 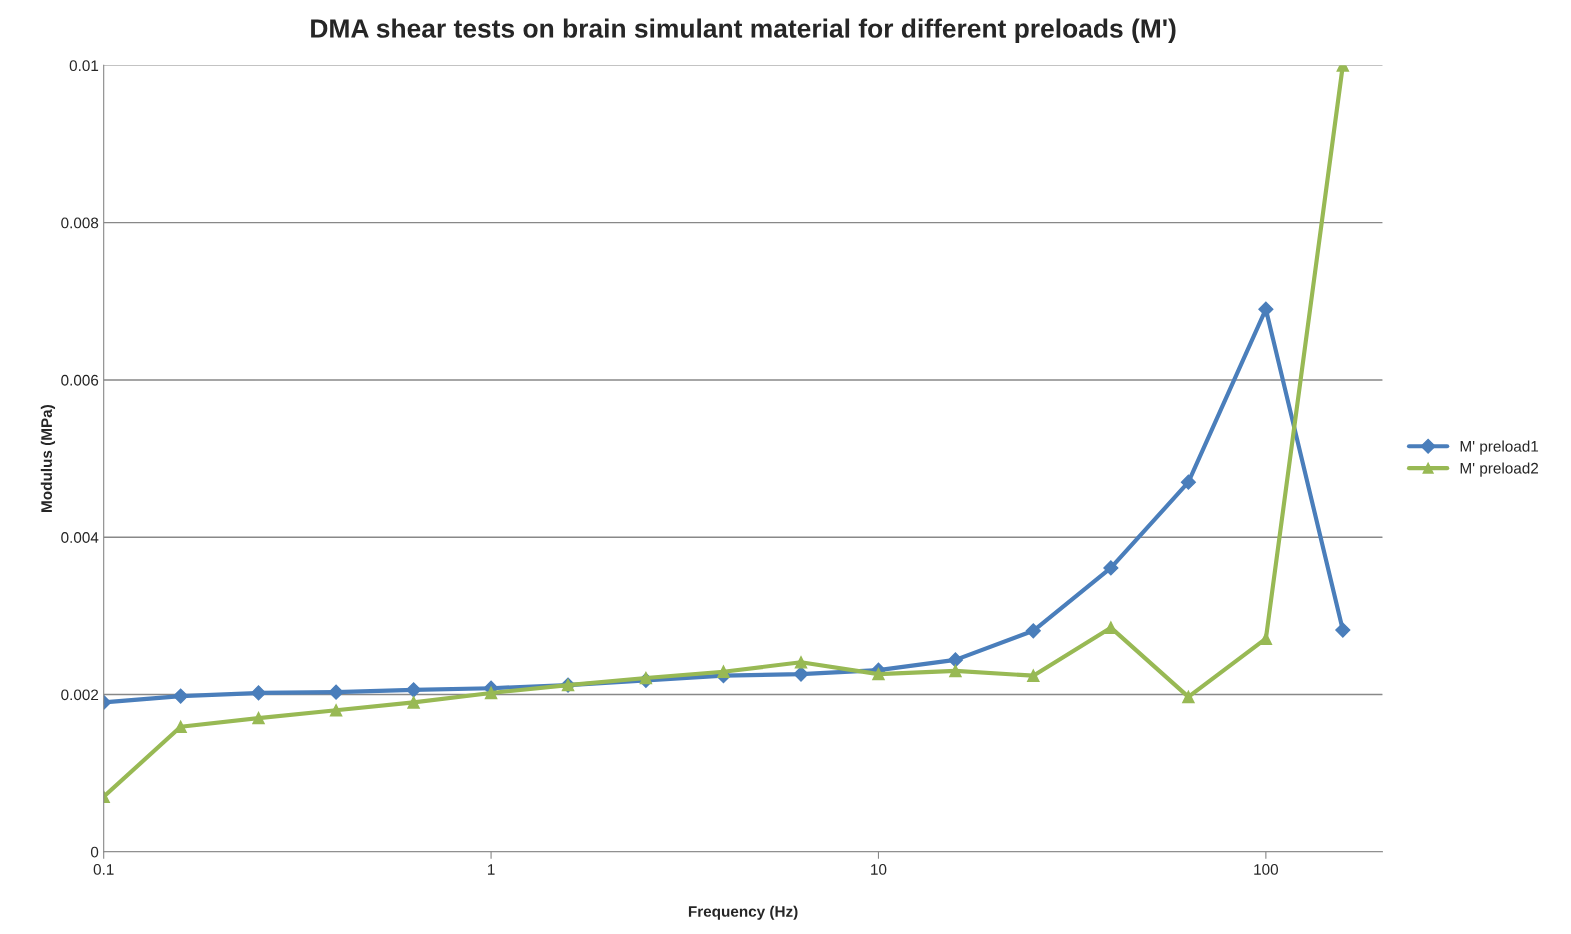 What do you see at coordinates (103, 869) in the screenshot?
I see `x-tick-label: 0.1` at bounding box center [103, 869].